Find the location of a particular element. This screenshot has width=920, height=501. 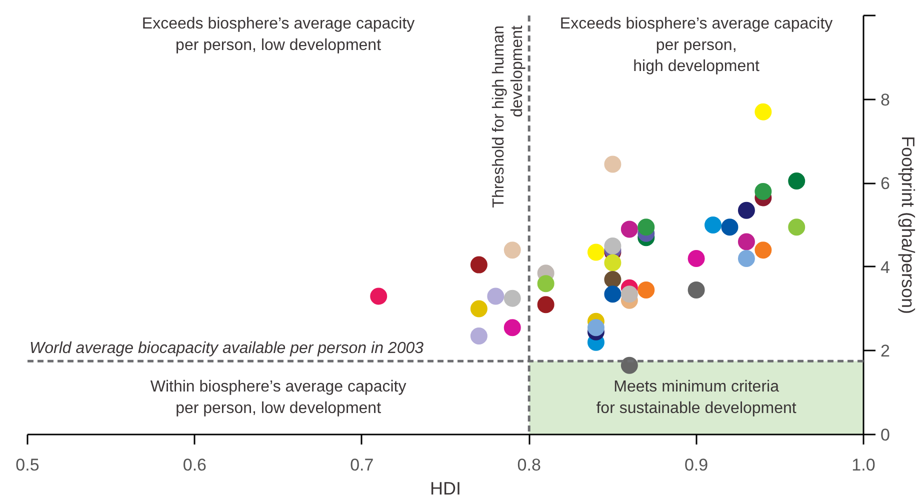

y-tick-label: 6 is located at coordinates (885, 184).